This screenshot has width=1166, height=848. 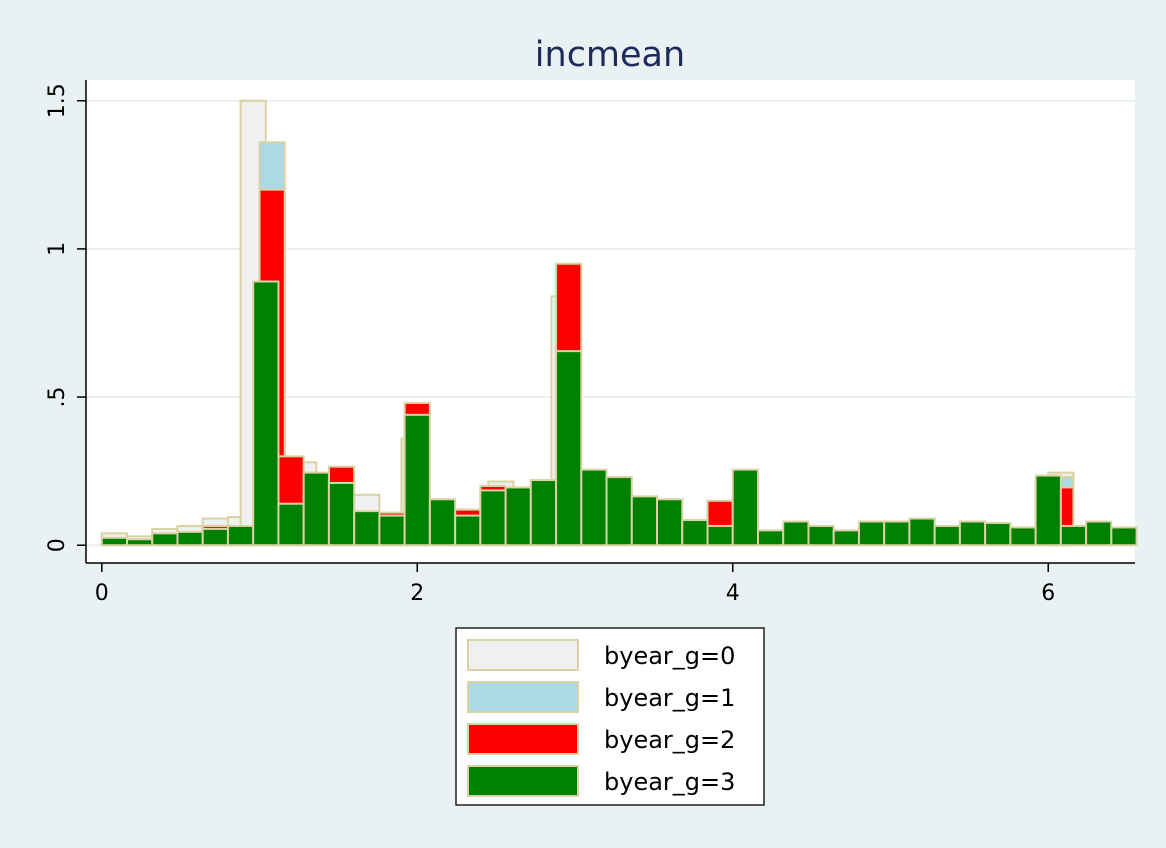 What do you see at coordinates (1048, 510) in the screenshot?
I see `bar-series3-bin37` at bounding box center [1048, 510].